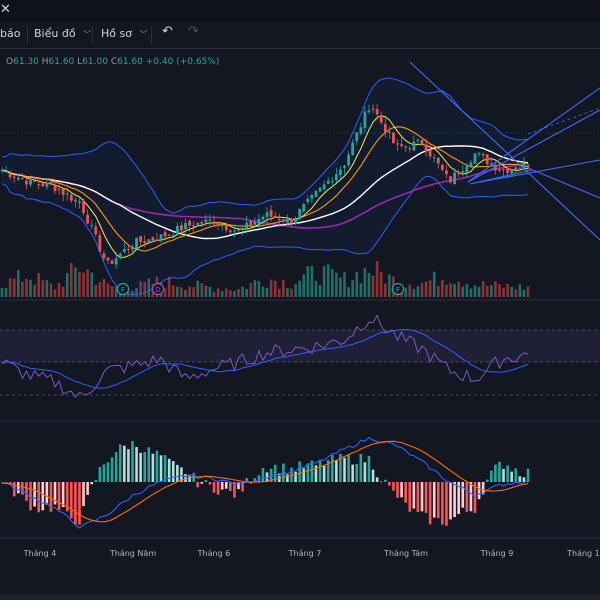  What do you see at coordinates (95, 62) in the screenshot?
I see `low-value: 61.00` at bounding box center [95, 62].